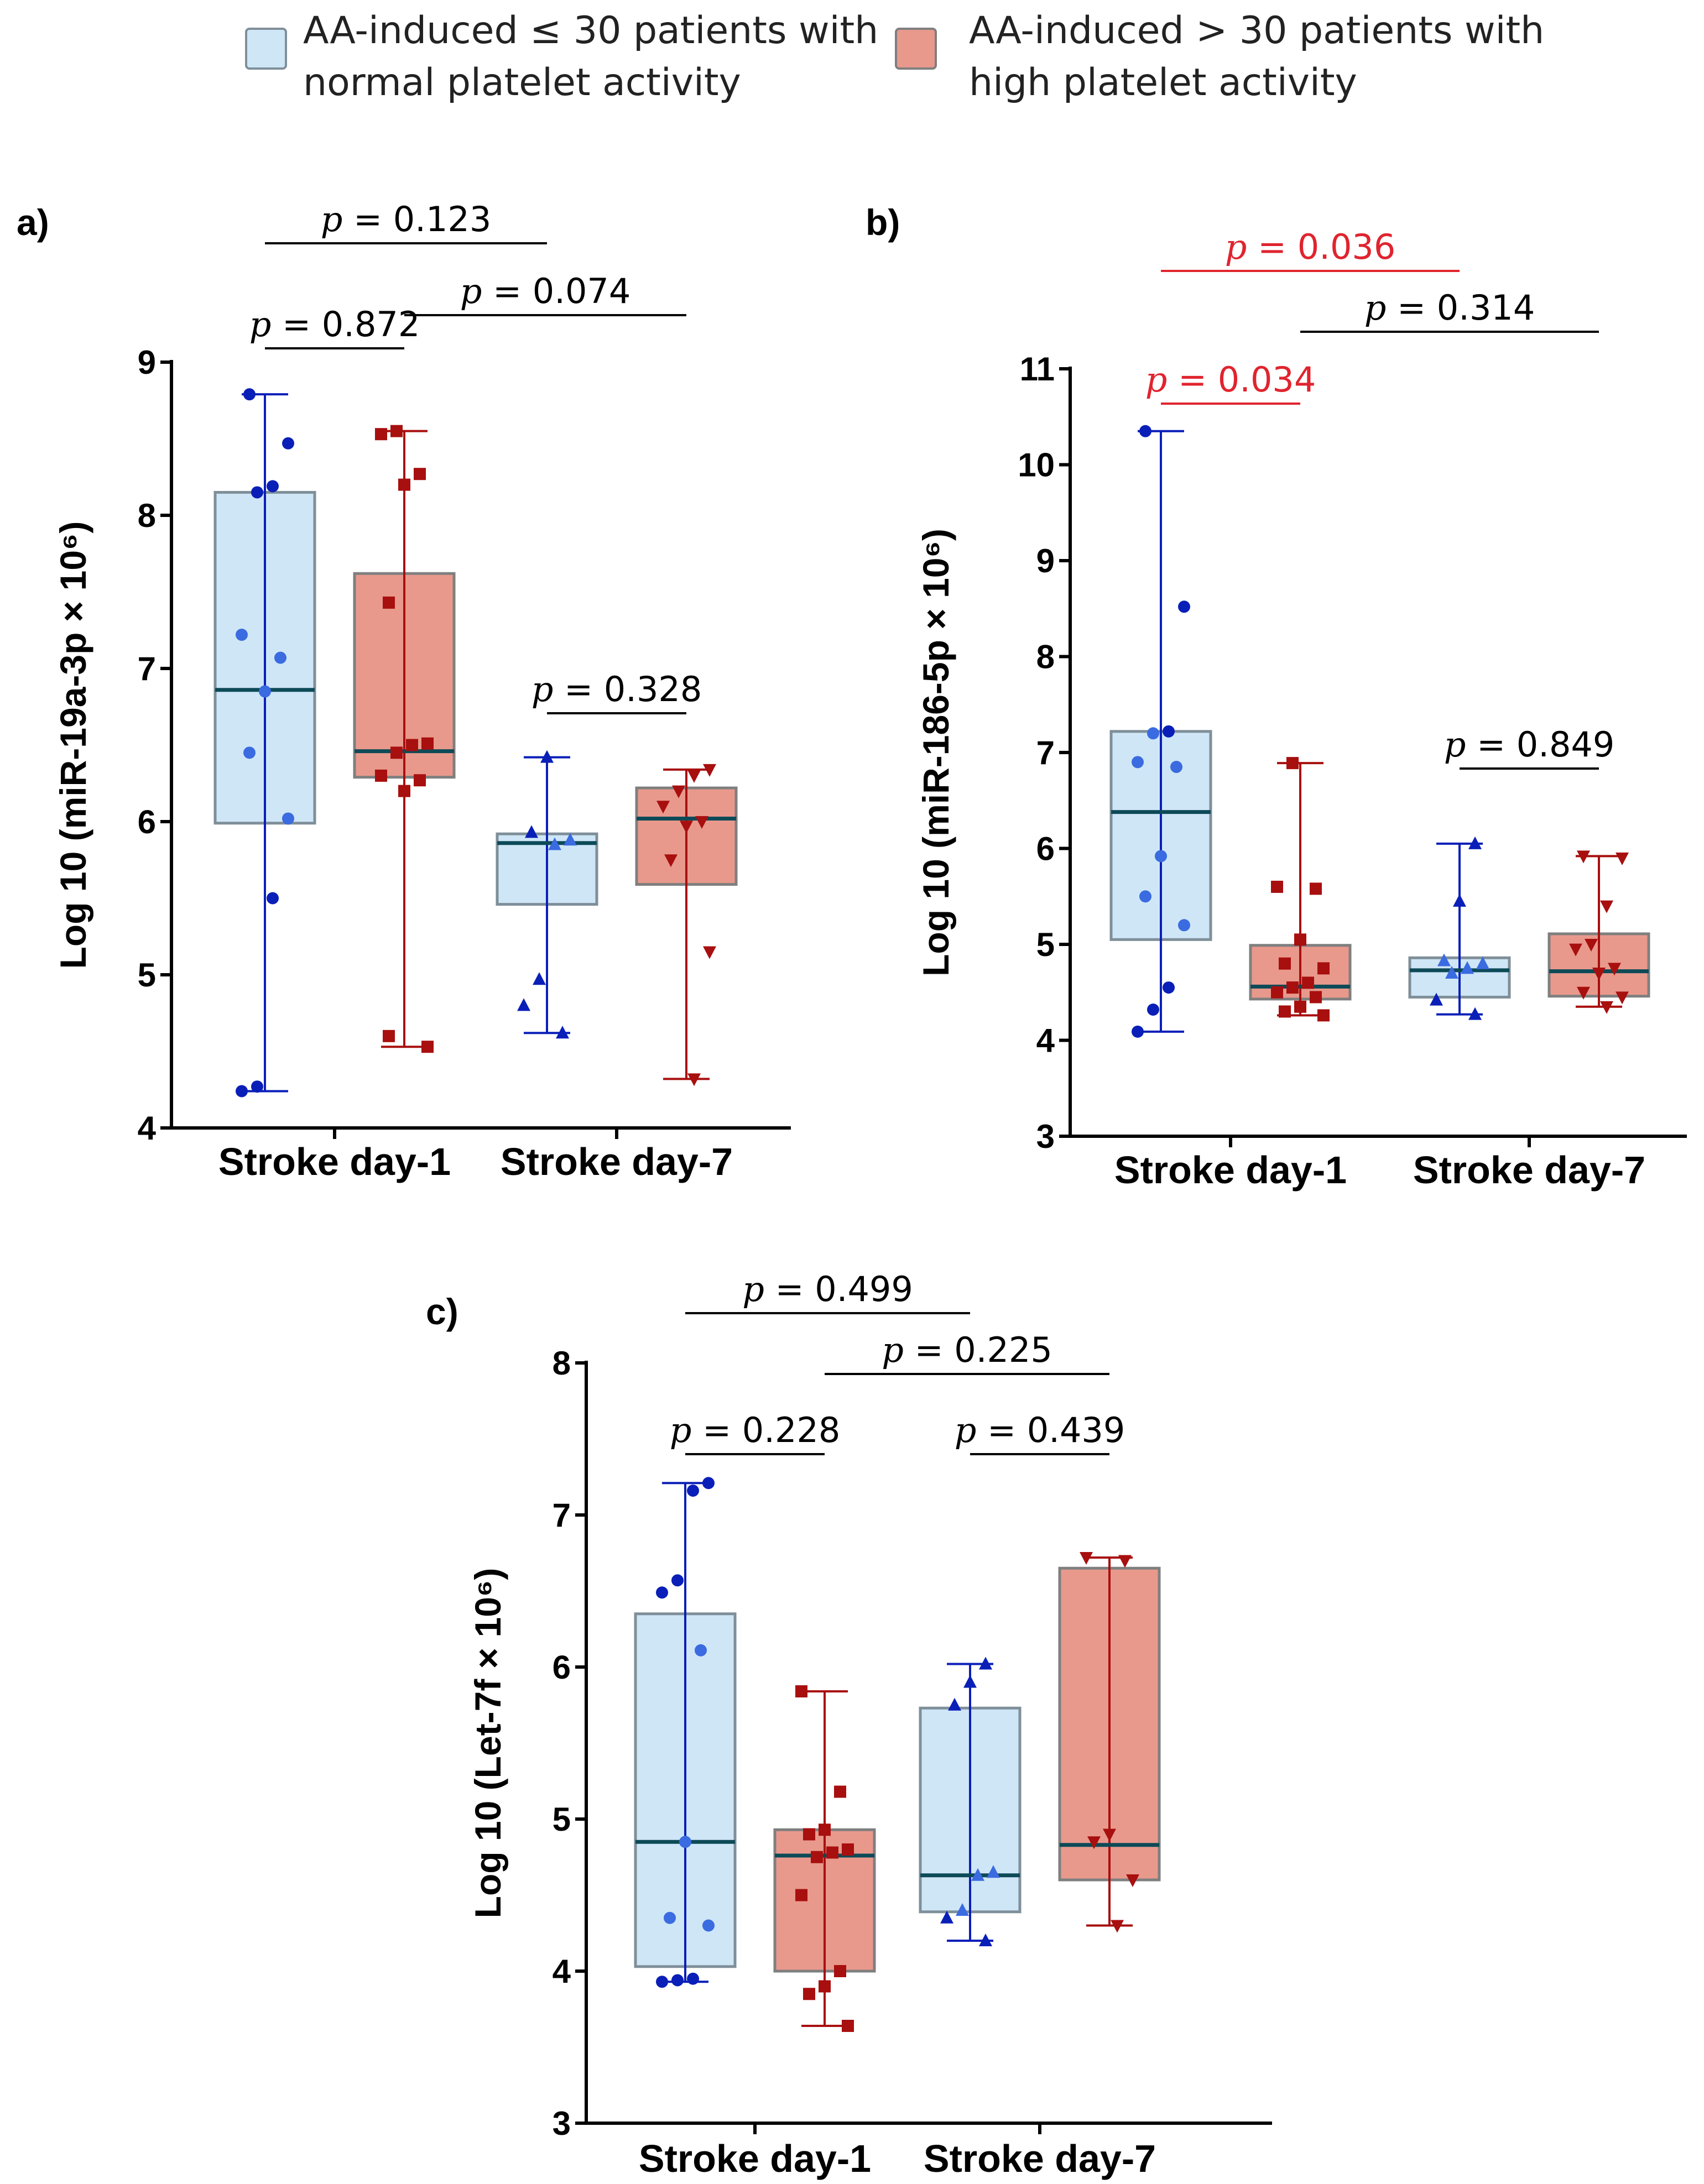  Describe the element at coordinates (522, 83) in the screenshot. I see `legend-normal-line2: normal platelet activity` at that location.